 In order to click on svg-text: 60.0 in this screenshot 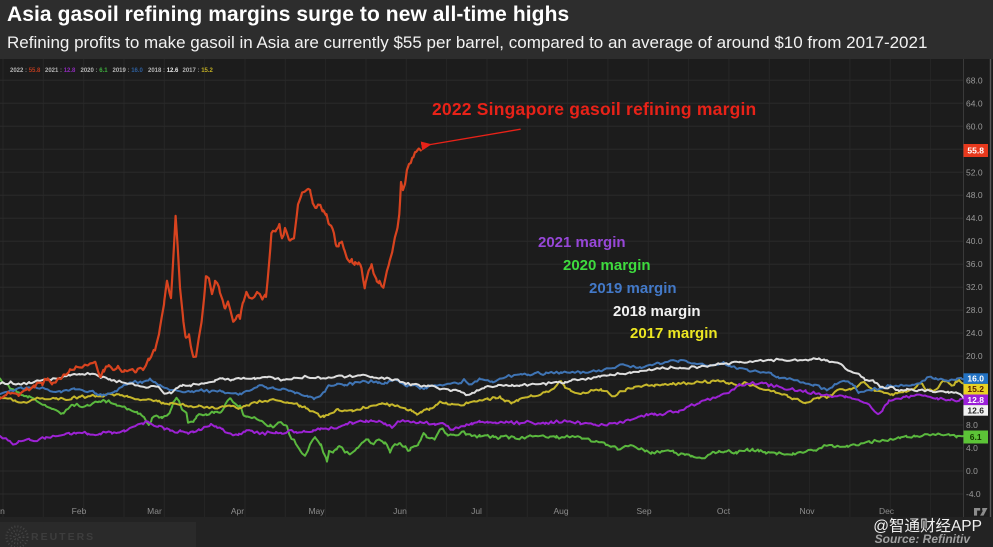, I will do `click(974, 126)`.